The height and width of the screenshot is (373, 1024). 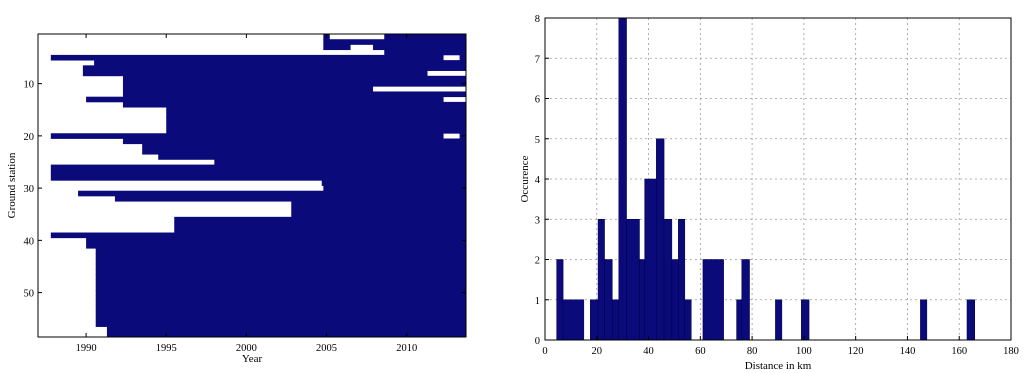 What do you see at coordinates (258, 172) in the screenshot?
I see `station-27-interval` at bounding box center [258, 172].